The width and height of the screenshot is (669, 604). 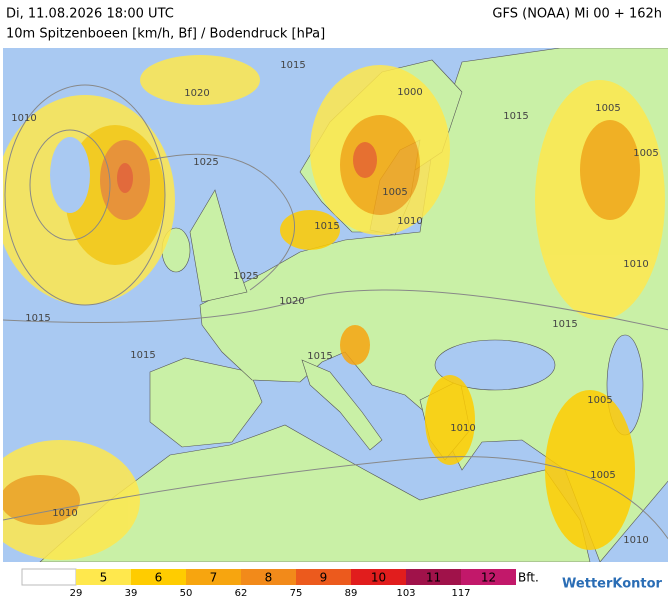 I want to click on legend-class-label: 9, so click(x=324, y=578).